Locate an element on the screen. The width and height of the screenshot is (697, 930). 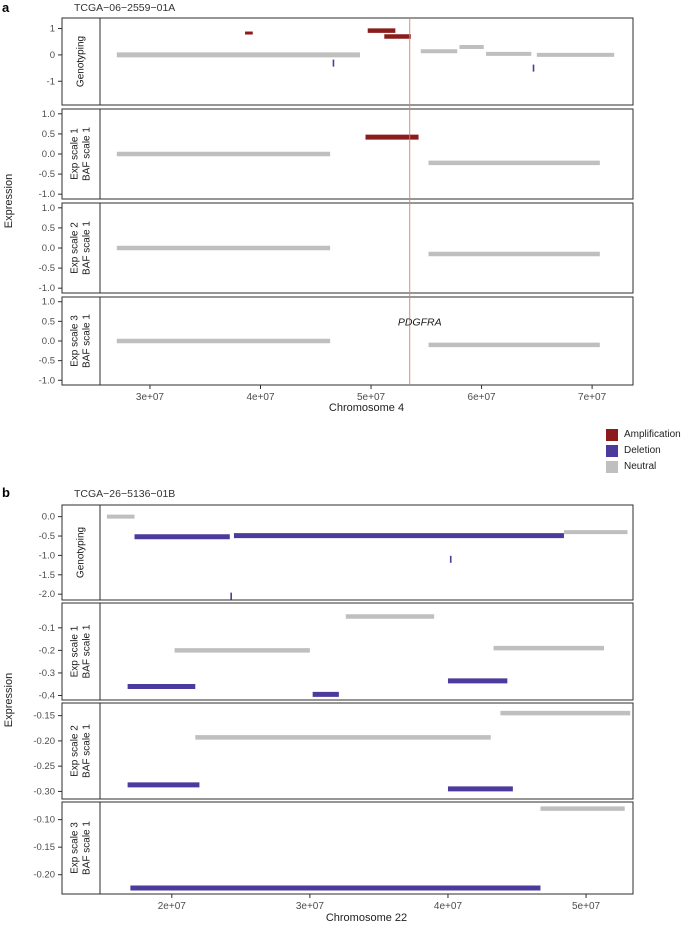
figure-b-title: TCGA−26−5136−01B is located at coordinates (125, 494).